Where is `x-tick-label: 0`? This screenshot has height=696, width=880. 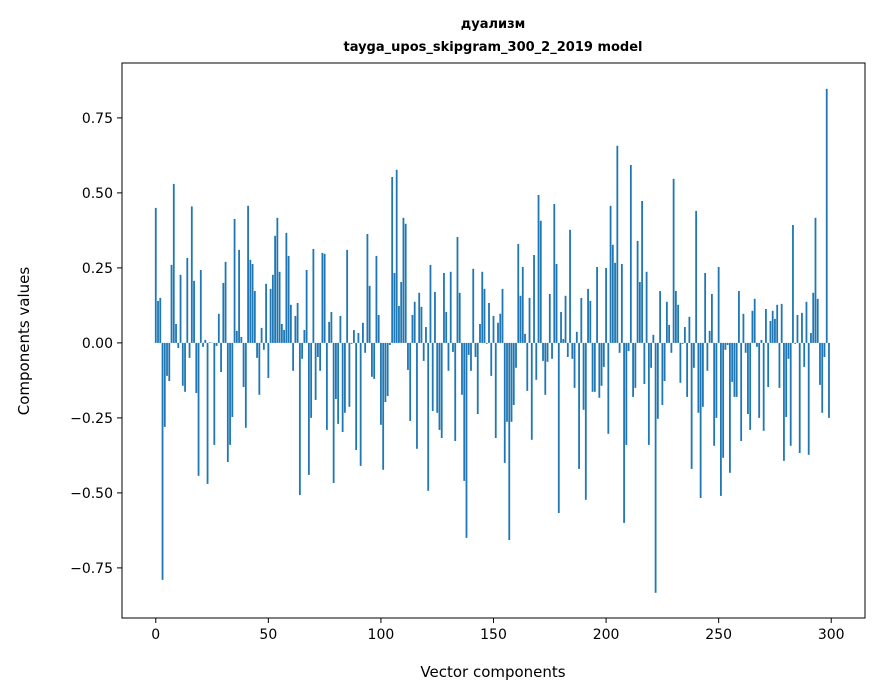 x-tick-label: 0 is located at coordinates (155, 635).